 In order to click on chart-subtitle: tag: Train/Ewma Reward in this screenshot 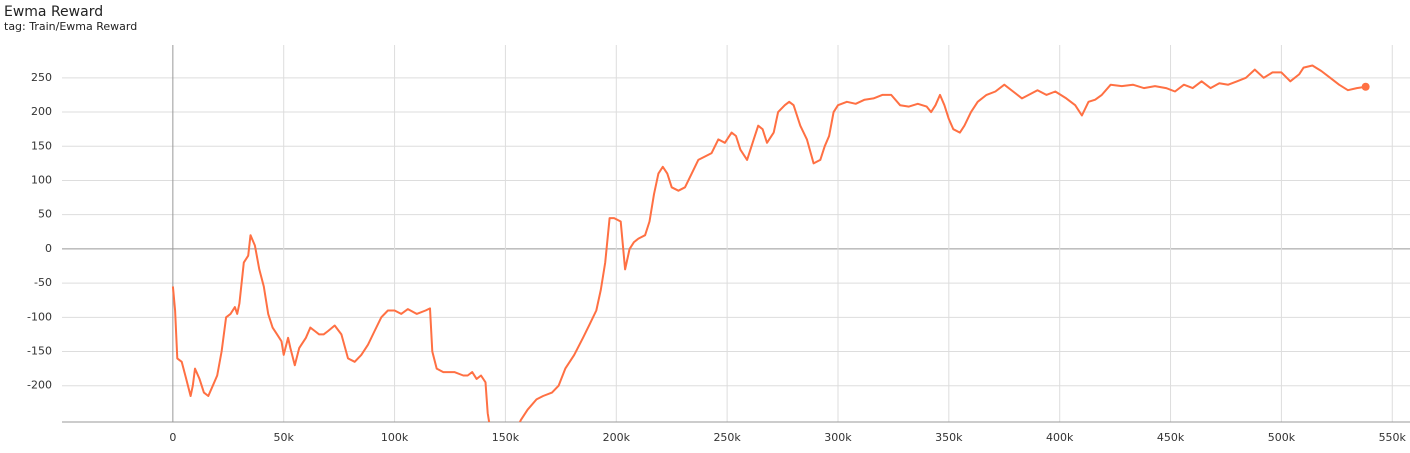, I will do `click(70, 26)`.